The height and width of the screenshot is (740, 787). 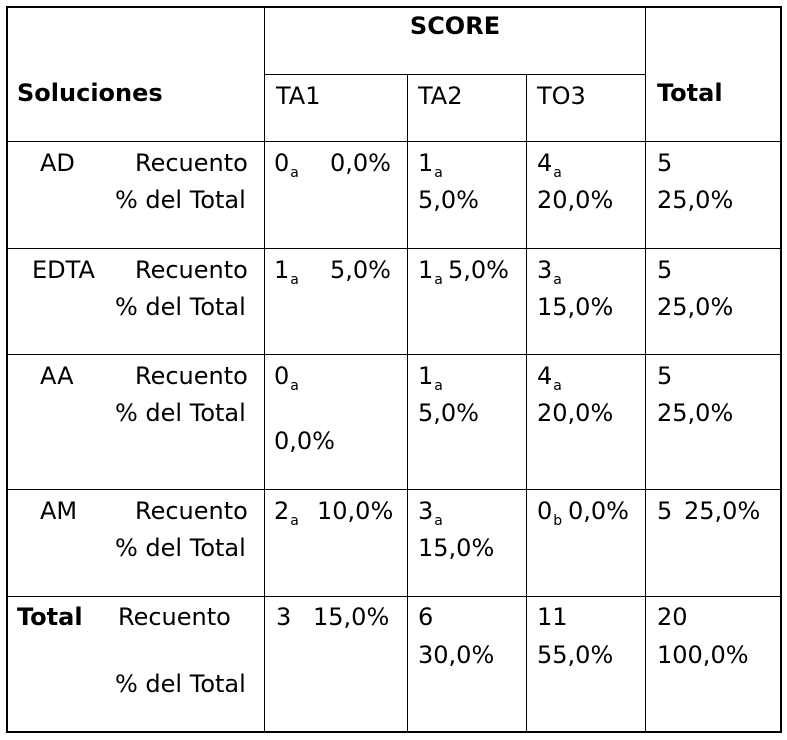 What do you see at coordinates (63, 270) in the screenshot?
I see `row-label: EDTA` at bounding box center [63, 270].